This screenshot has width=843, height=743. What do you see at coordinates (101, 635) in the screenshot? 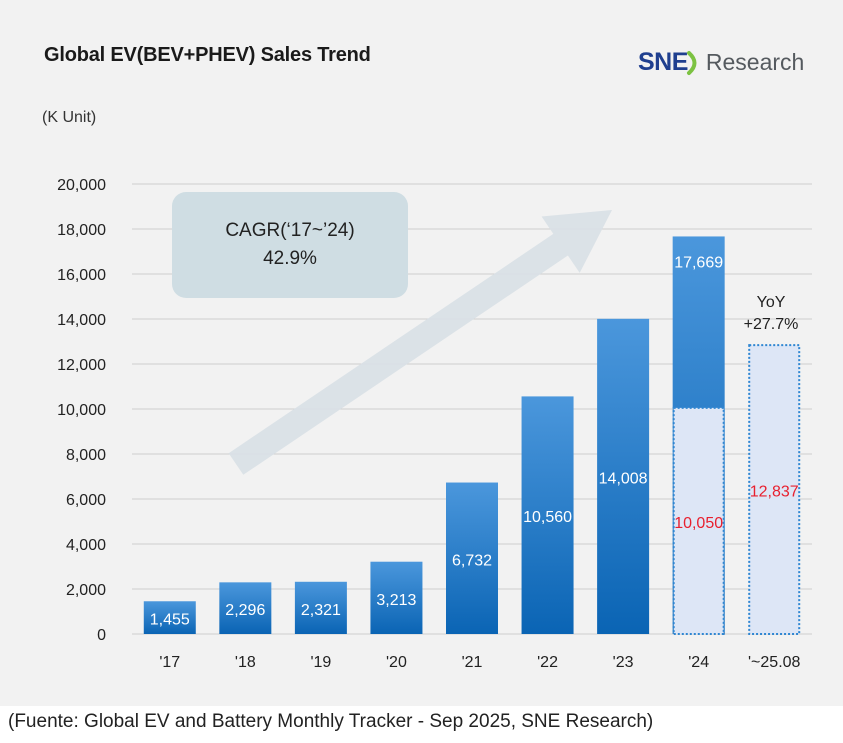
I see `y-tick-label: 0` at bounding box center [101, 635].